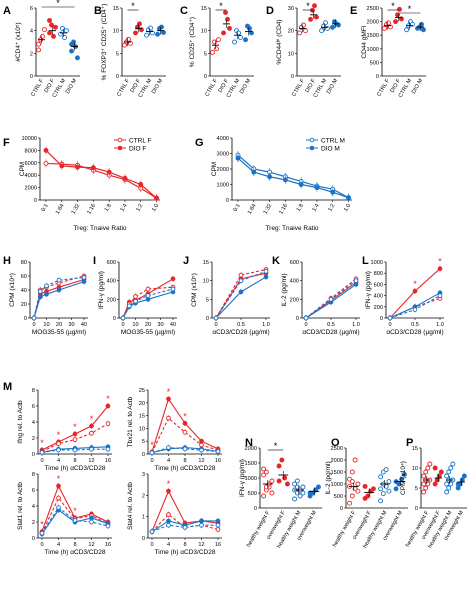 The height and width of the screenshot is (589, 474). I want to click on y-tick-label: 10, so click(206, 282).